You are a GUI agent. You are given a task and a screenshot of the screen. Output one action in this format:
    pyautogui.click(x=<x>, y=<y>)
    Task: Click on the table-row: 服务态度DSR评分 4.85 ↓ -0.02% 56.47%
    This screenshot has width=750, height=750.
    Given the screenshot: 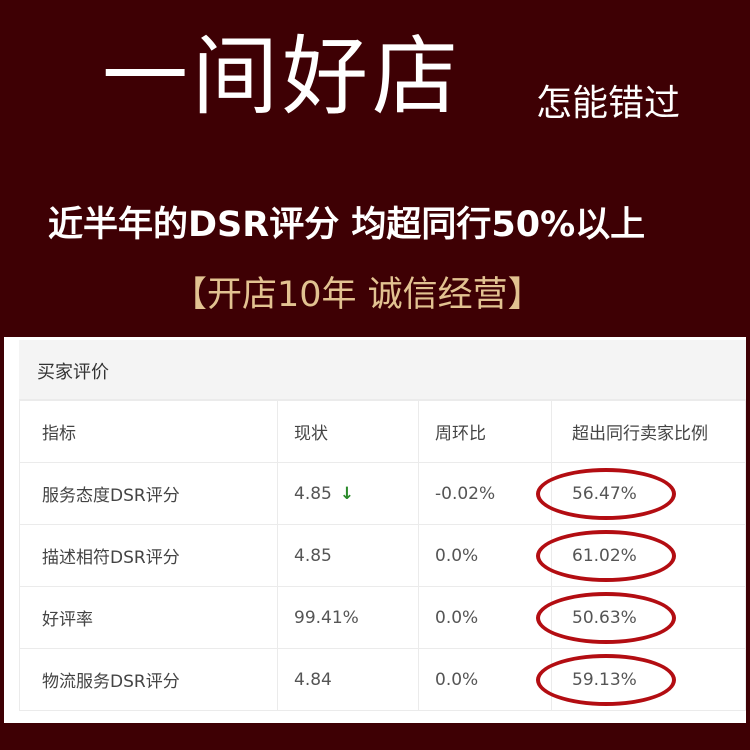 What is the action you would take?
    pyautogui.click(x=382, y=493)
    